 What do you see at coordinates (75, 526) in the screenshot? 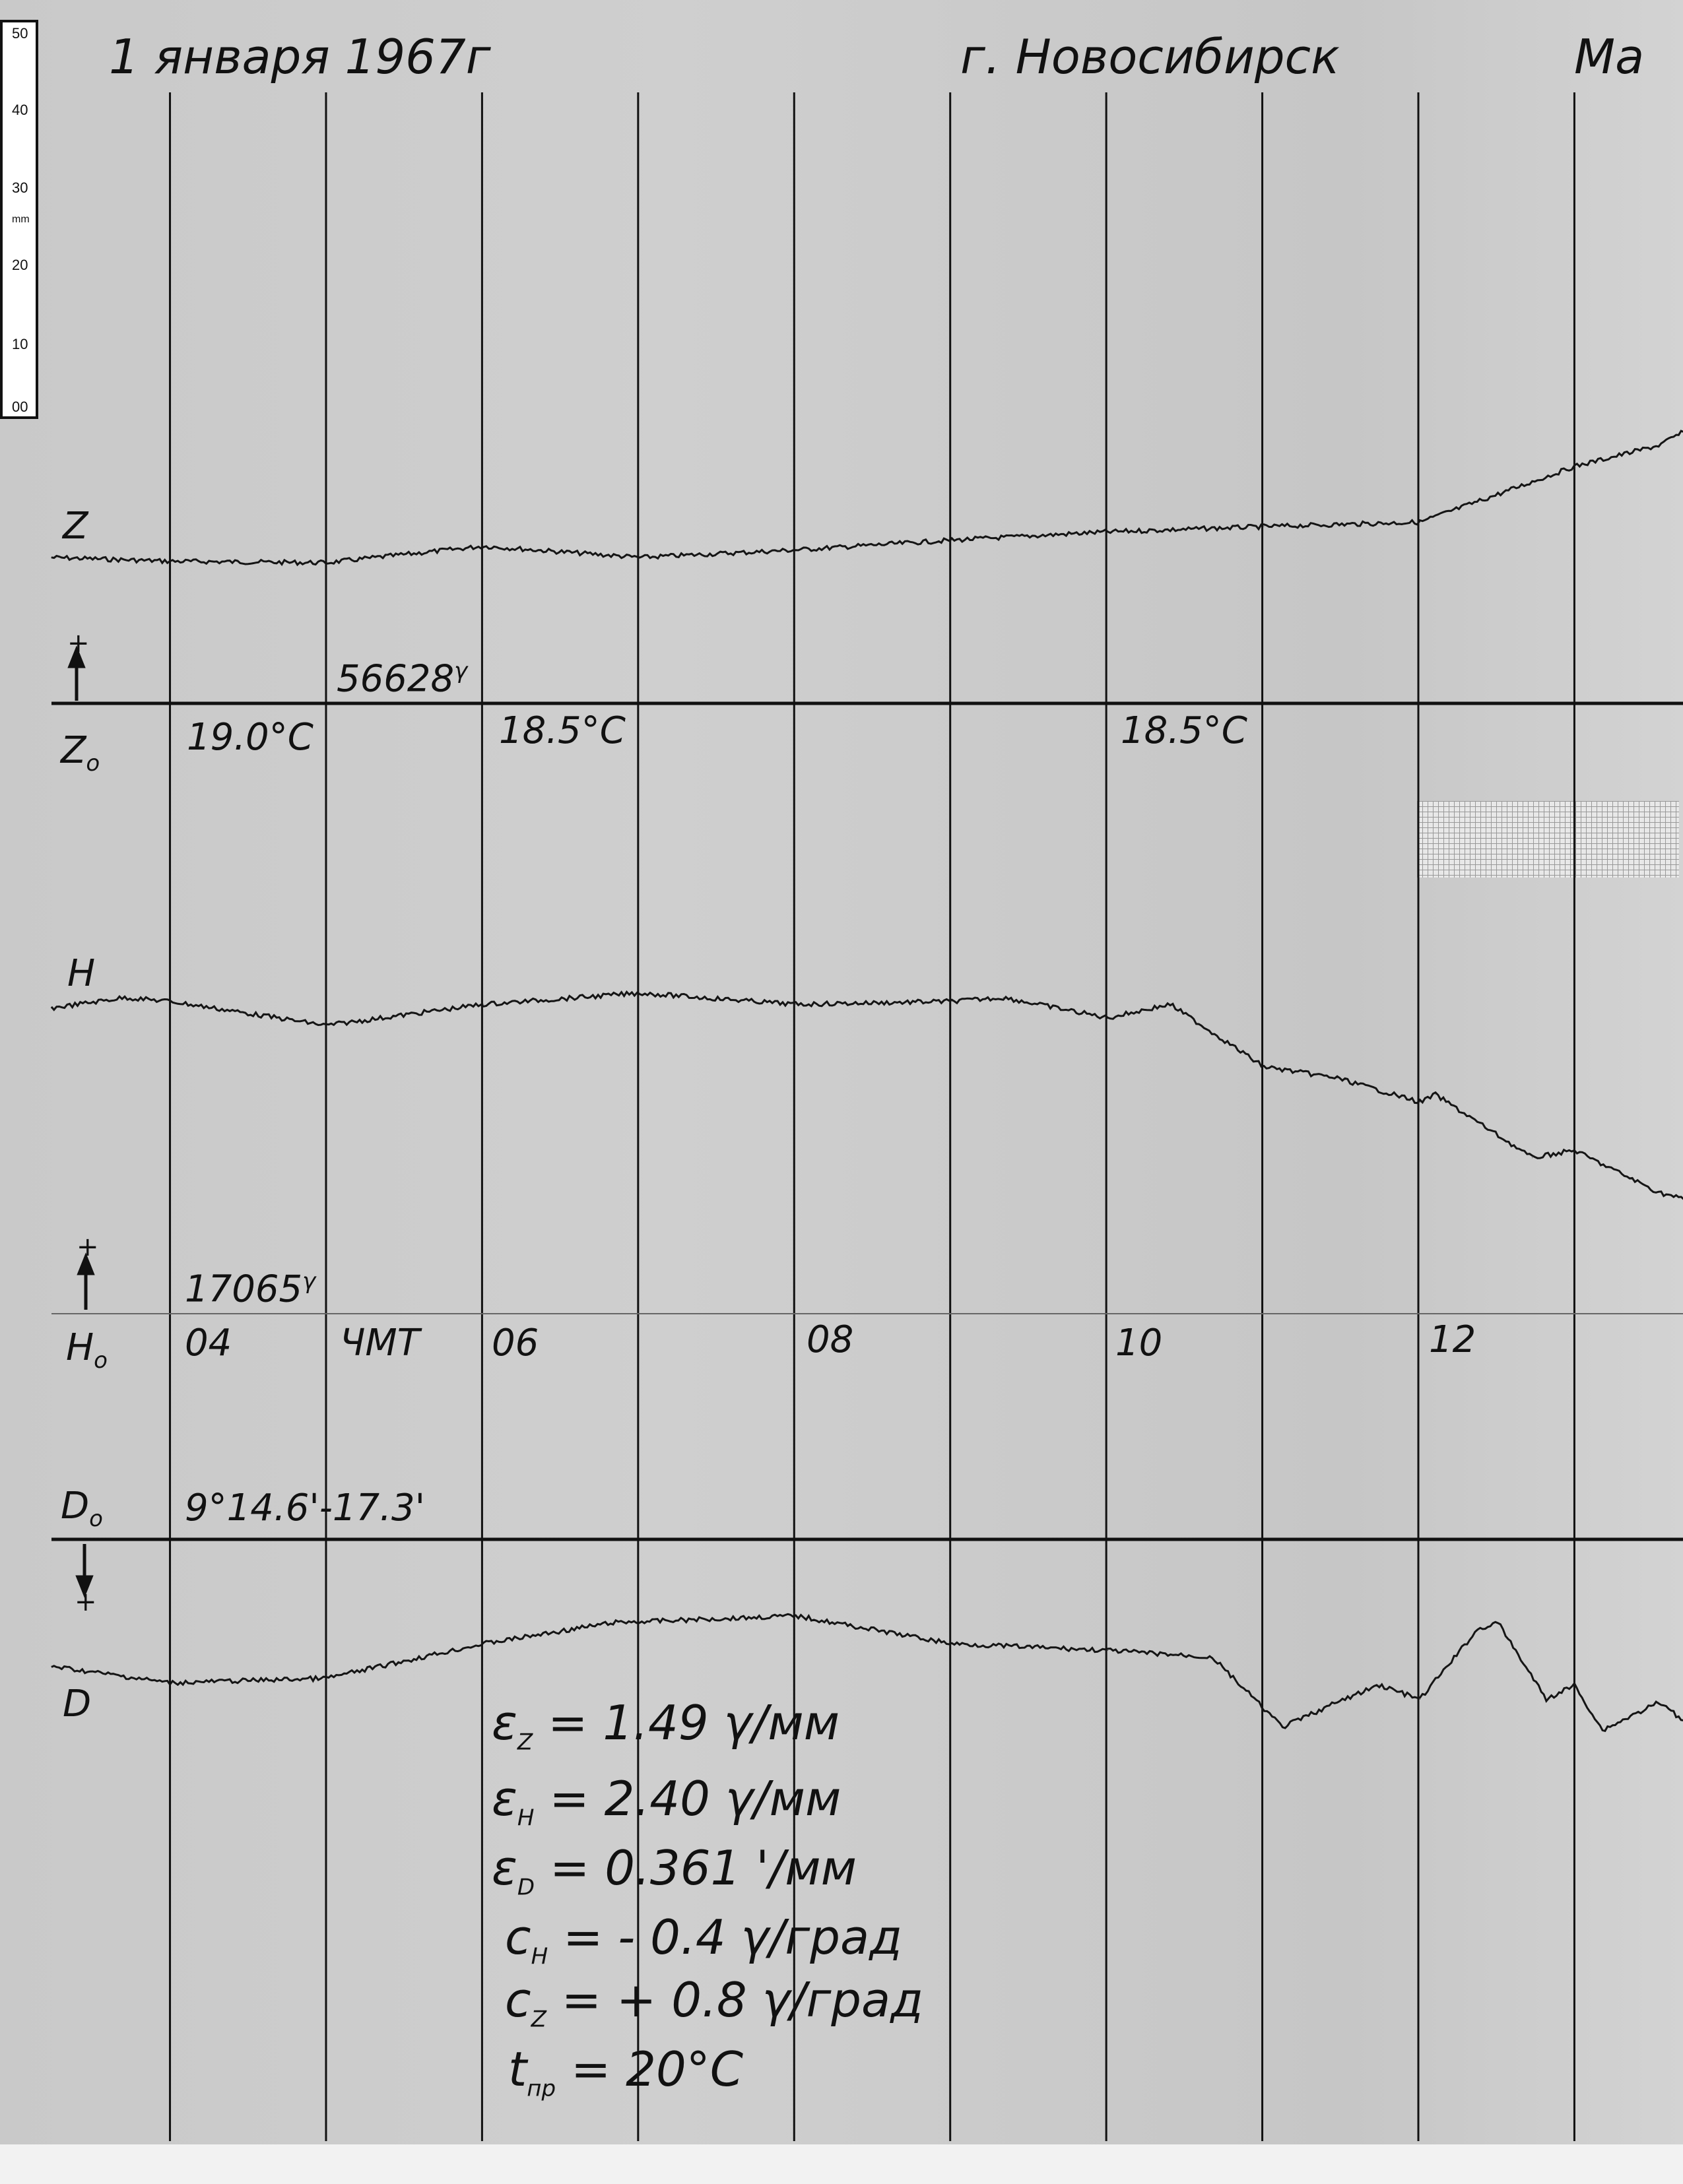
I see `z-trace-label: Z` at bounding box center [75, 526].